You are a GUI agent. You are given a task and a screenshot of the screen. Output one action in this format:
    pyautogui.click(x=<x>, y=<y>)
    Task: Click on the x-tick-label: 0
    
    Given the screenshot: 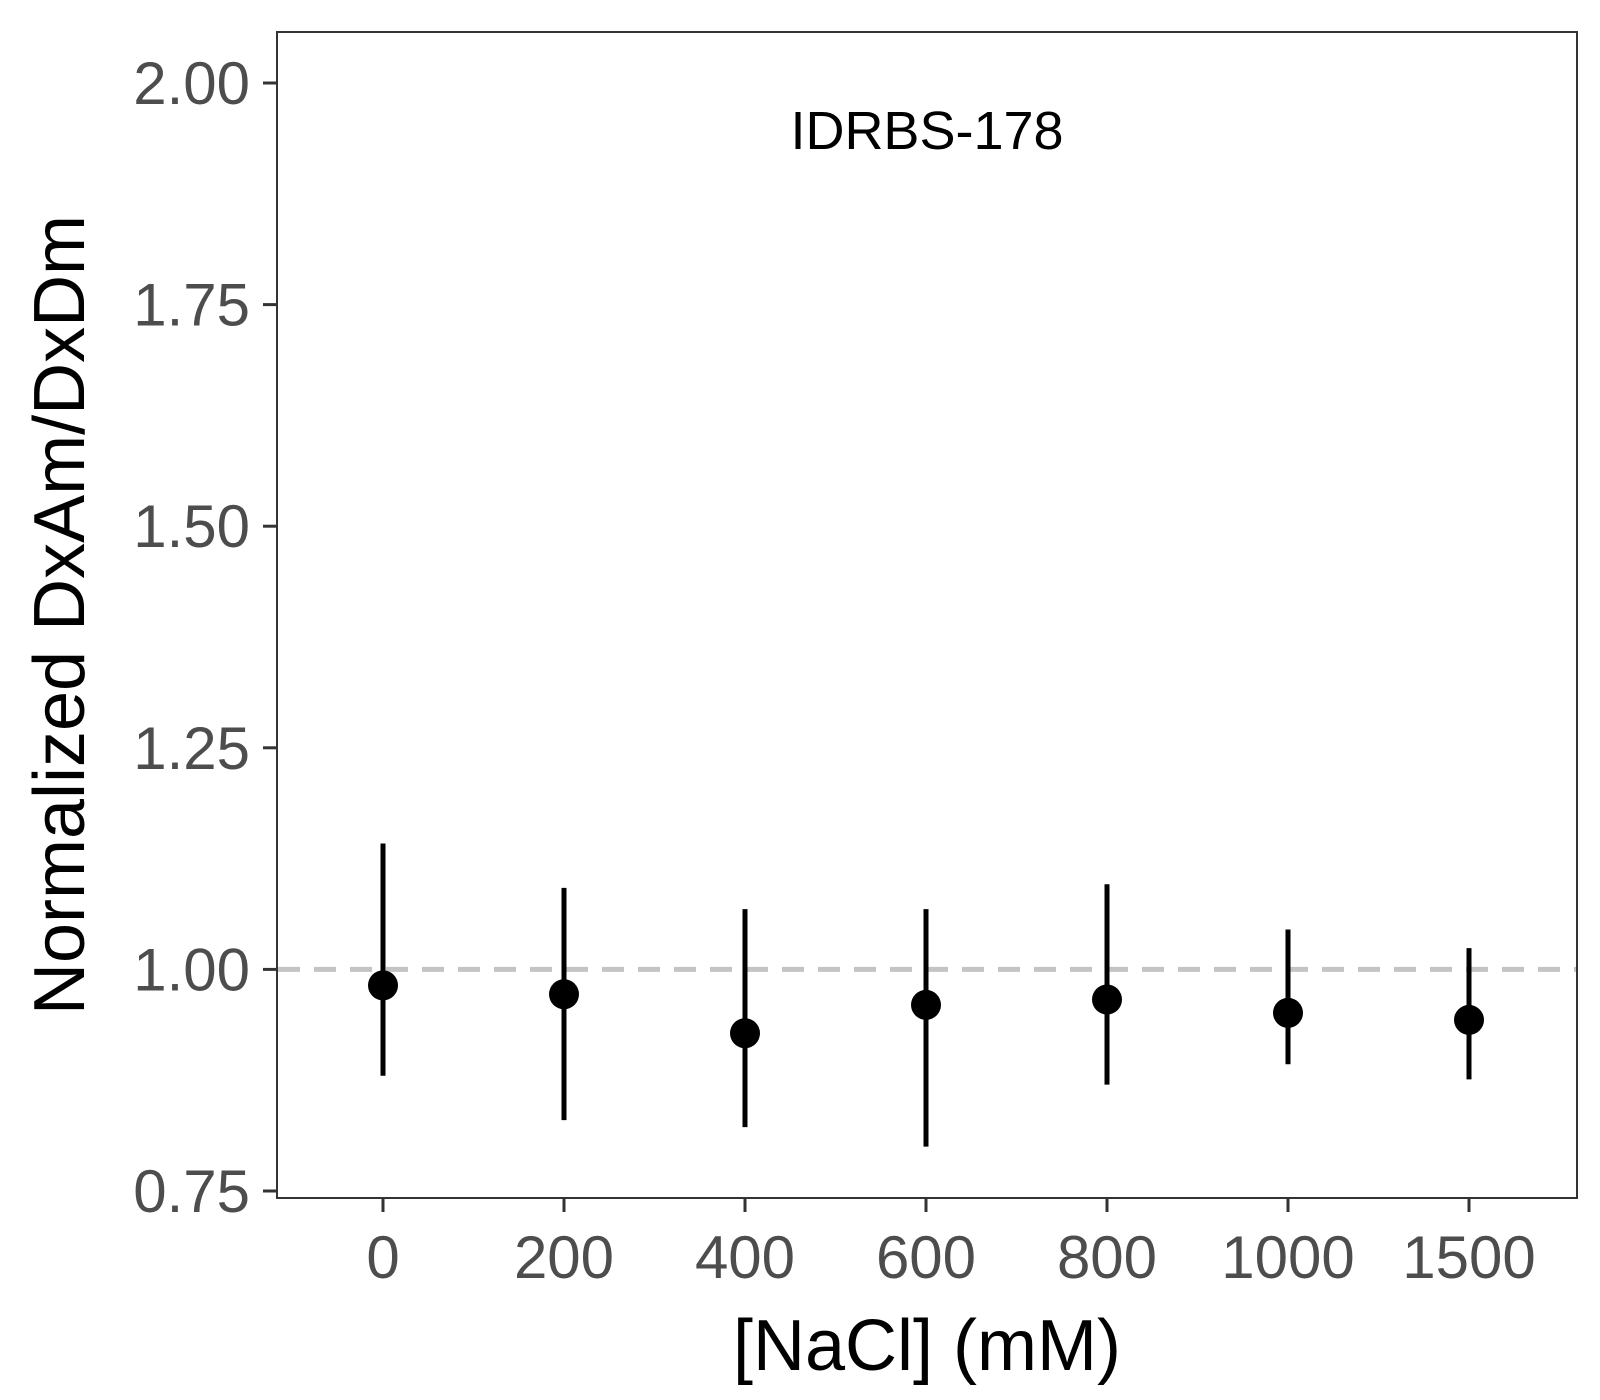 What is the action you would take?
    pyautogui.click(x=382, y=1257)
    